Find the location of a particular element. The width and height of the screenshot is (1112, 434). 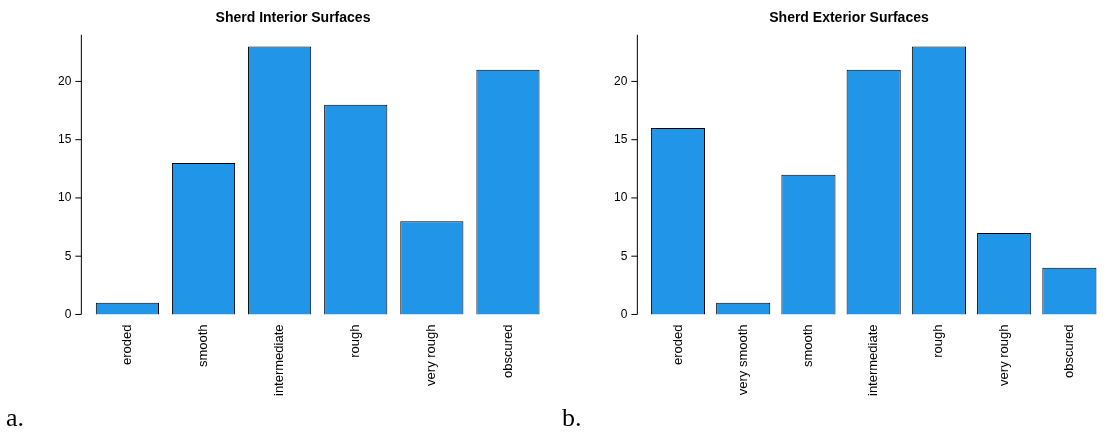

chart-title: Sherd Interior Surfaces is located at coordinates (293, 17).